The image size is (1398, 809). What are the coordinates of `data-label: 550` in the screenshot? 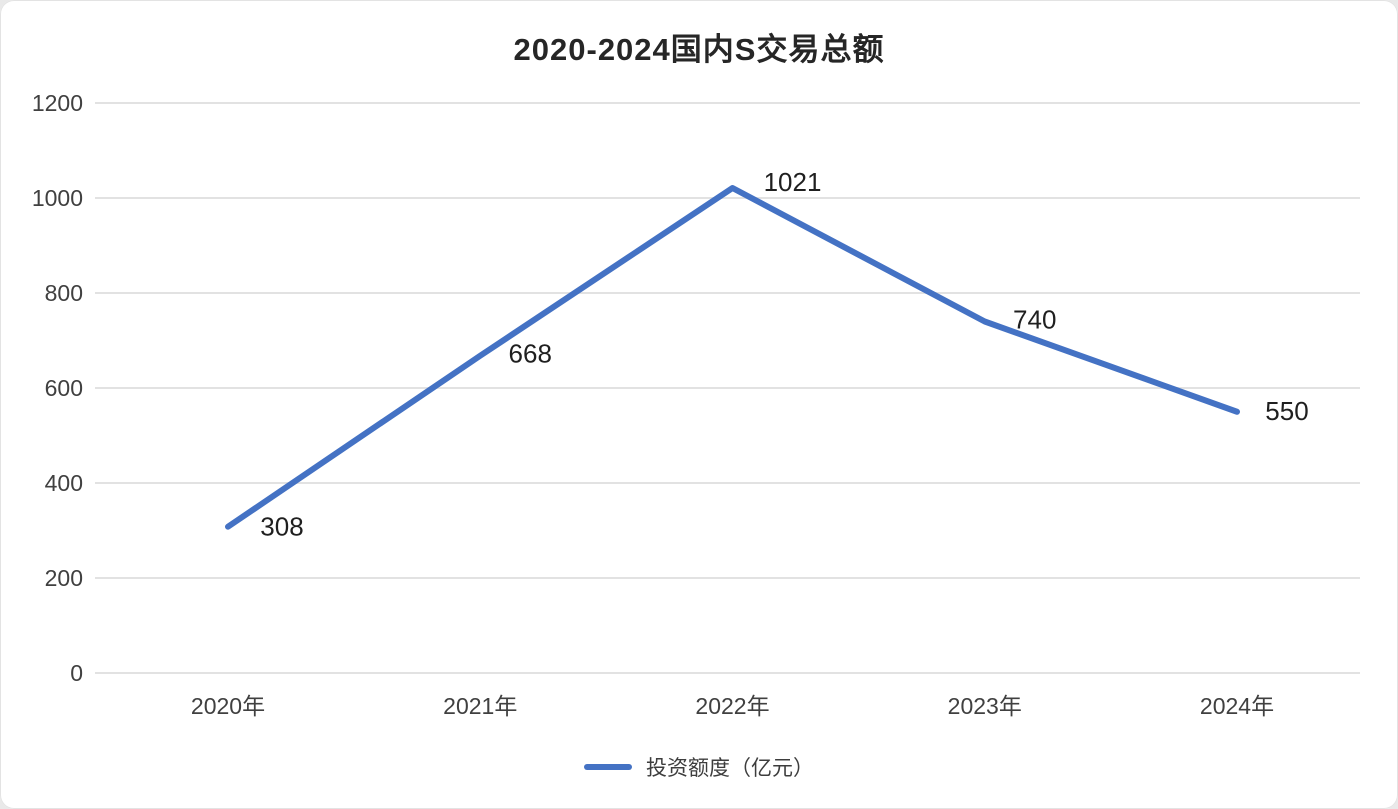 It's located at (1286, 411).